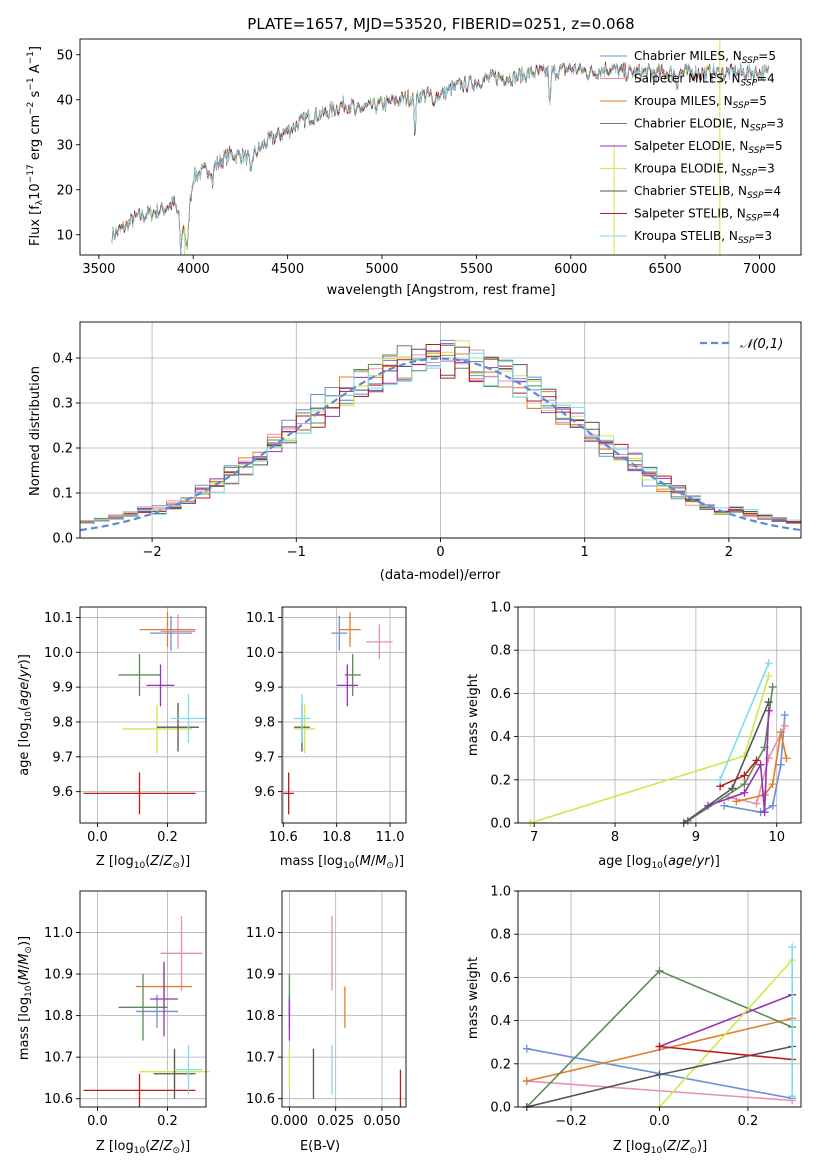  What do you see at coordinates (381, 269) in the screenshot?
I see `x-tick-label: 5000` at bounding box center [381, 269].